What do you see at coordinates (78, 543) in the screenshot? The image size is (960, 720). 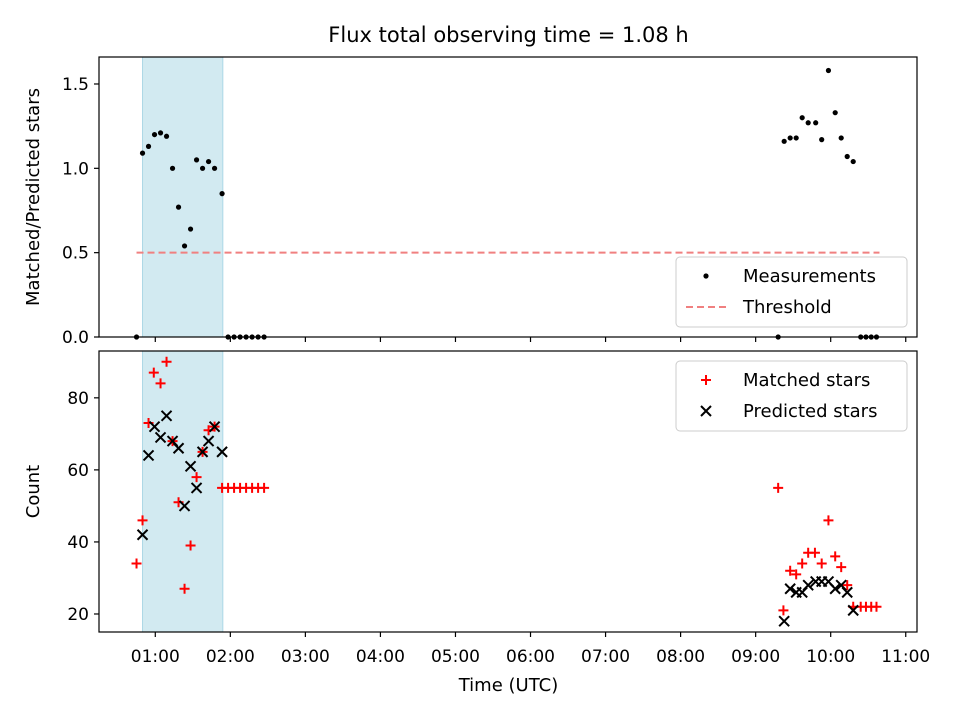 I see `y-tick-label: 40` at bounding box center [78, 543].